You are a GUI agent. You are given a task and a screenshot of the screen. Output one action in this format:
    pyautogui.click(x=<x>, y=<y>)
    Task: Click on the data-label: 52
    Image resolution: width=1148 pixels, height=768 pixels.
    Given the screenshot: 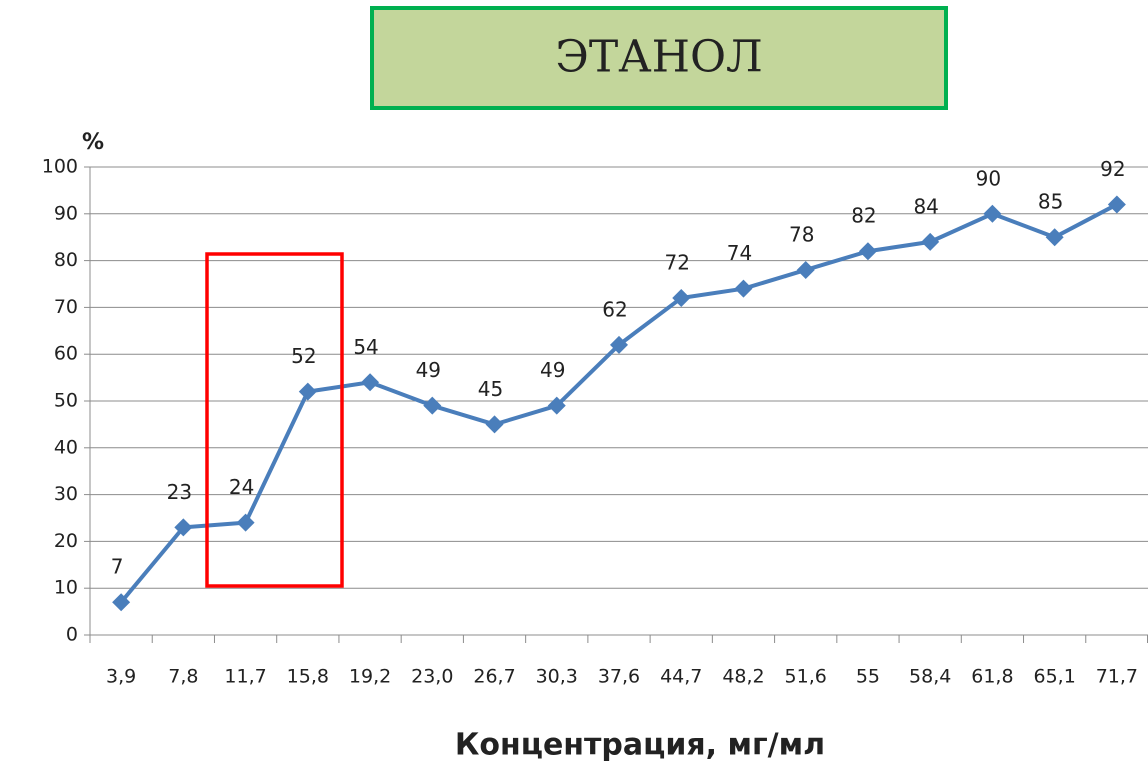 What is the action you would take?
    pyautogui.click(x=303, y=356)
    